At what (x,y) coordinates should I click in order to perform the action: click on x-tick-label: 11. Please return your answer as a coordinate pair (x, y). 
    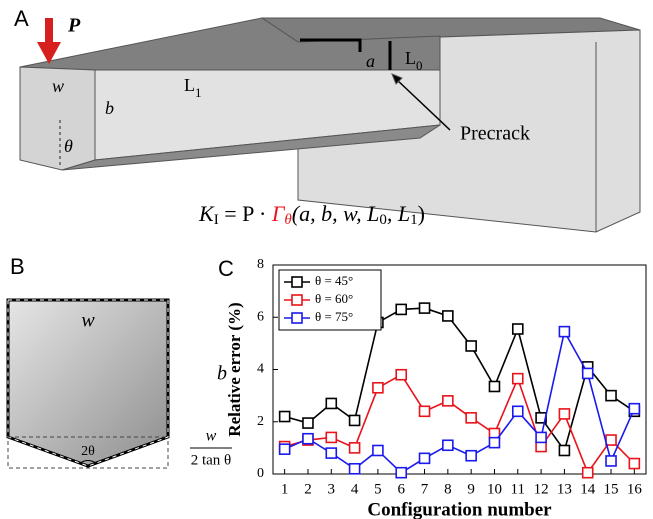
    Looking at the image, I should click on (518, 489).